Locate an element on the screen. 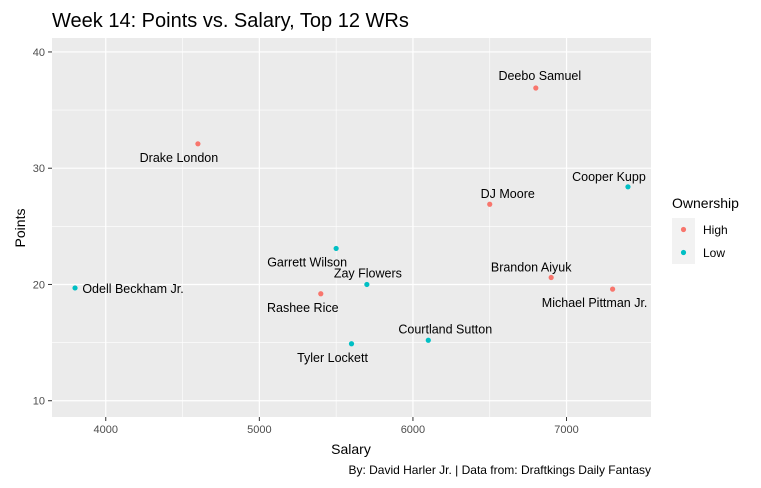 The height and width of the screenshot is (488, 761). point-label: Garrett Wilson is located at coordinates (307, 262).